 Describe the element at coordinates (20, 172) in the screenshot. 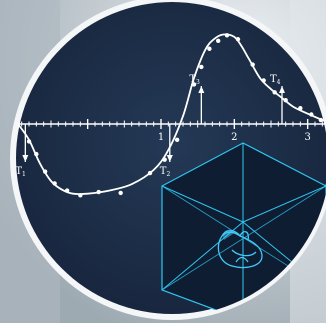

I see `marker-label: T1` at that location.